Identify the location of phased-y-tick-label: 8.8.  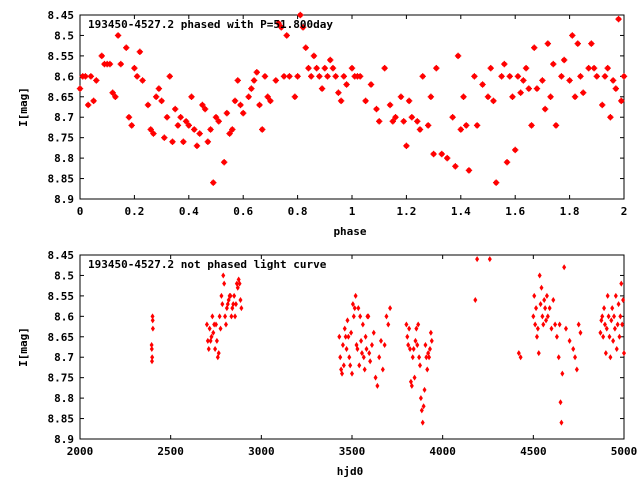
(64, 158).